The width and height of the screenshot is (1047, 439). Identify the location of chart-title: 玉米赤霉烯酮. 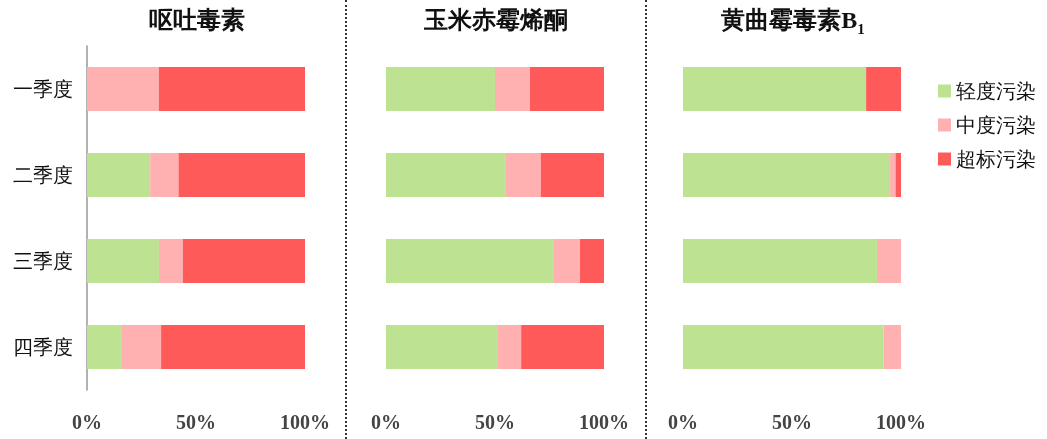
(496, 20).